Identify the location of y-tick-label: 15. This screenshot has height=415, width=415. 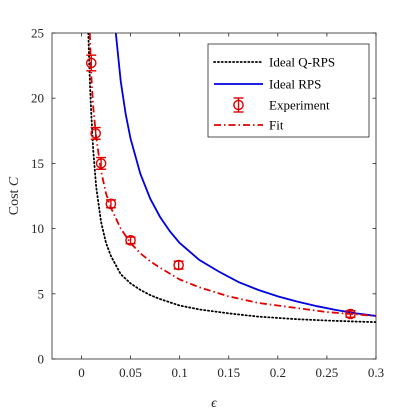
(37, 163).